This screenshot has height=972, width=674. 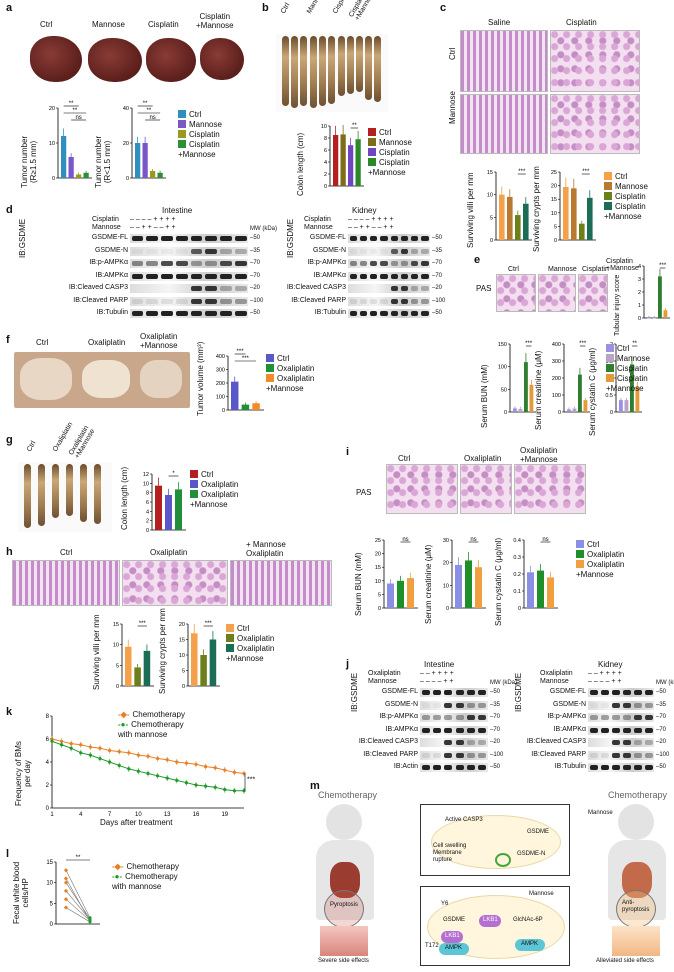 I want to click on m-left-organ: Pyroptosis, so click(x=344, y=905).